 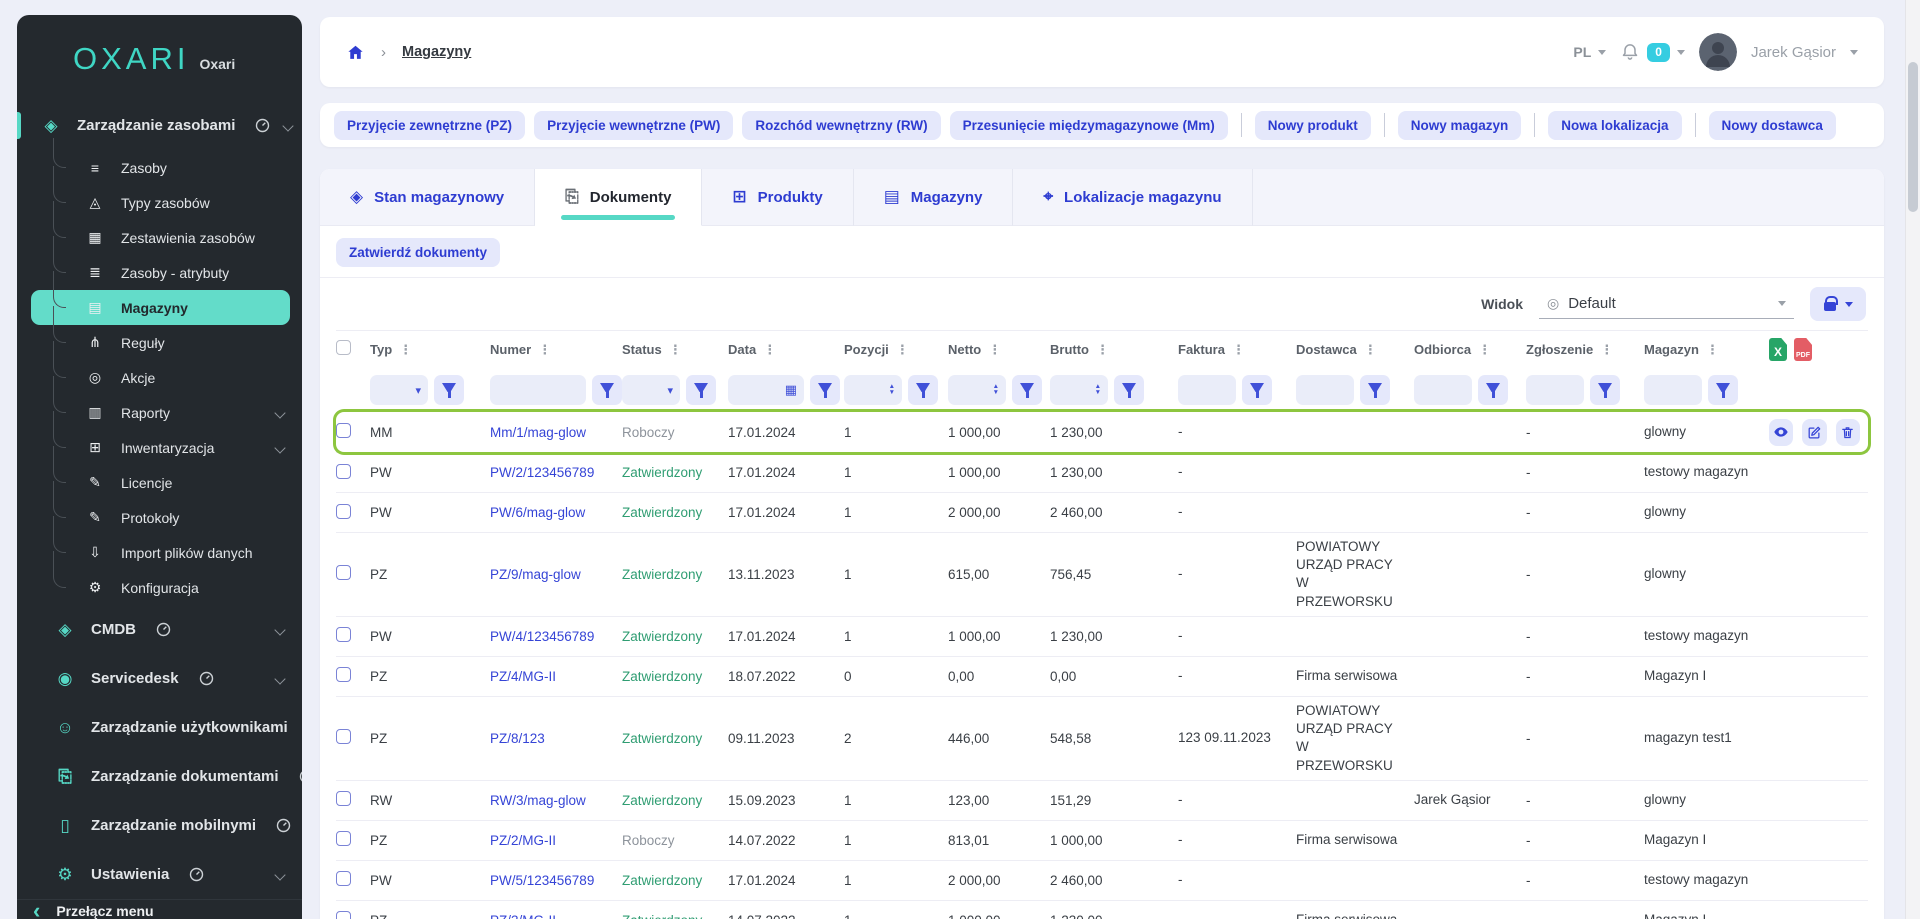 I want to click on create-button: Nowa lokalizacja, so click(x=1615, y=125).